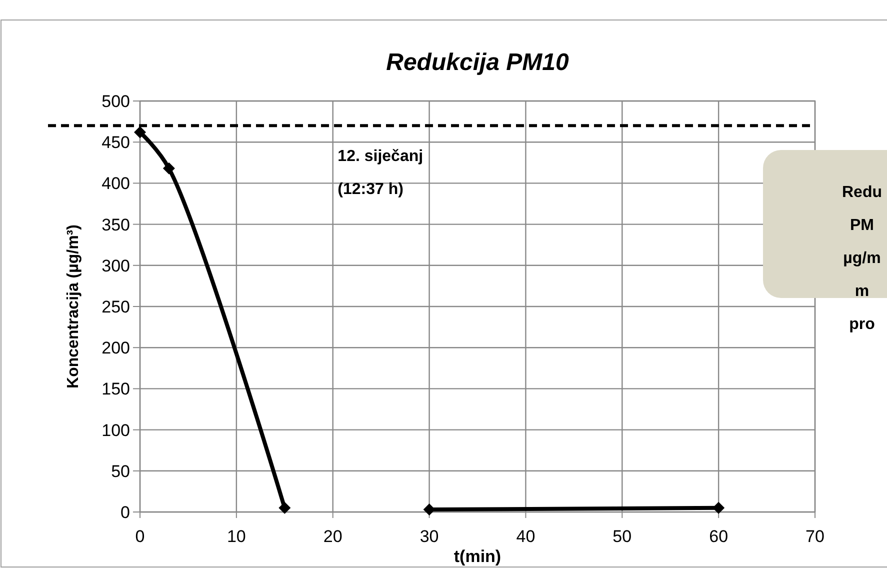 Image resolution: width=887 pixels, height=568 pixels. Describe the element at coordinates (622, 536) in the screenshot. I see `x-tick-label: 50` at that location.